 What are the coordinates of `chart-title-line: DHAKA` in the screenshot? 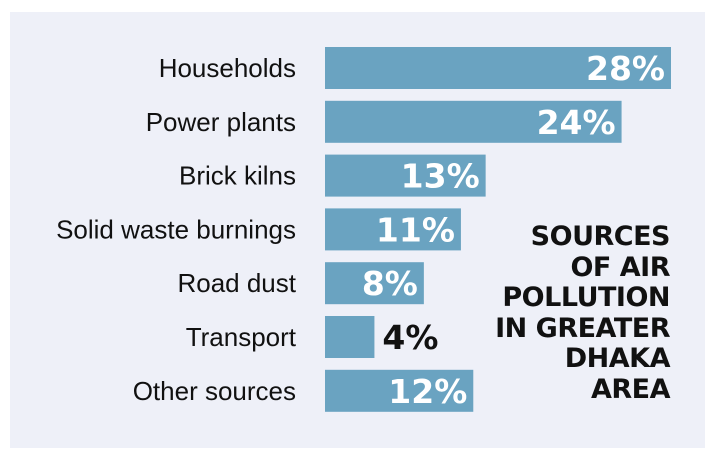 It's located at (617, 358).